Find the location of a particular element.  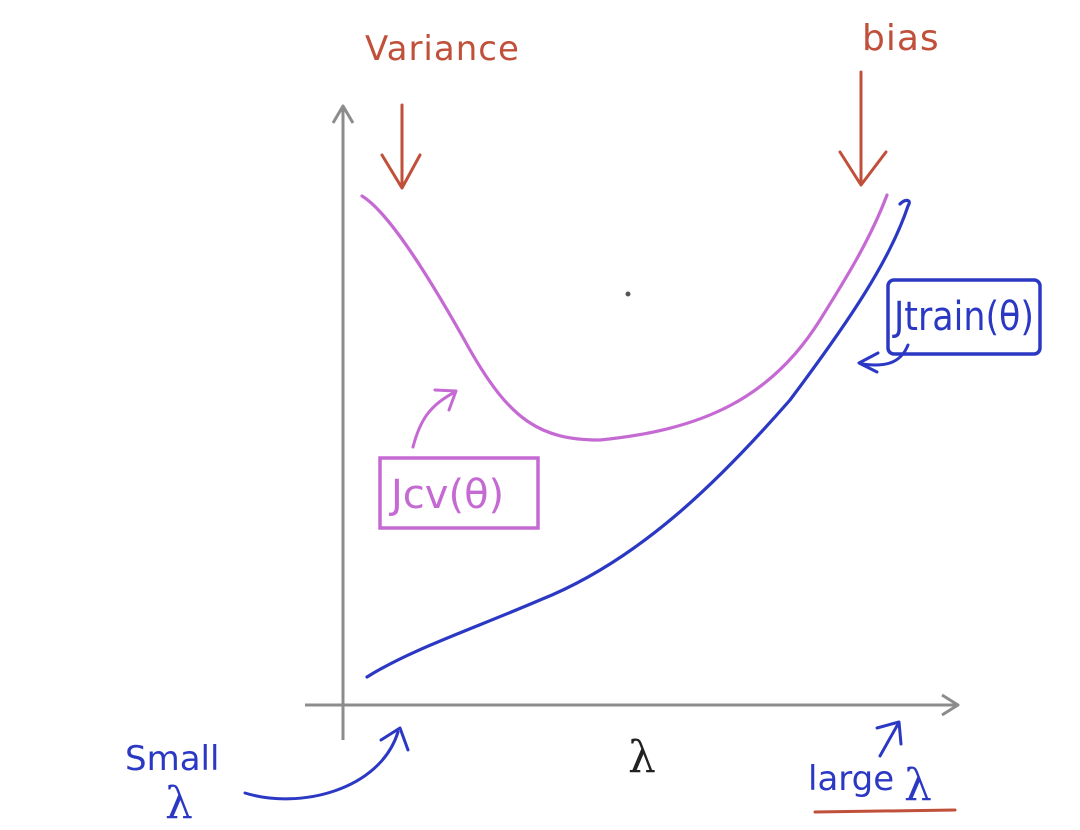

small-lambda-annotation: Small λ is located at coordinates (267, 777).